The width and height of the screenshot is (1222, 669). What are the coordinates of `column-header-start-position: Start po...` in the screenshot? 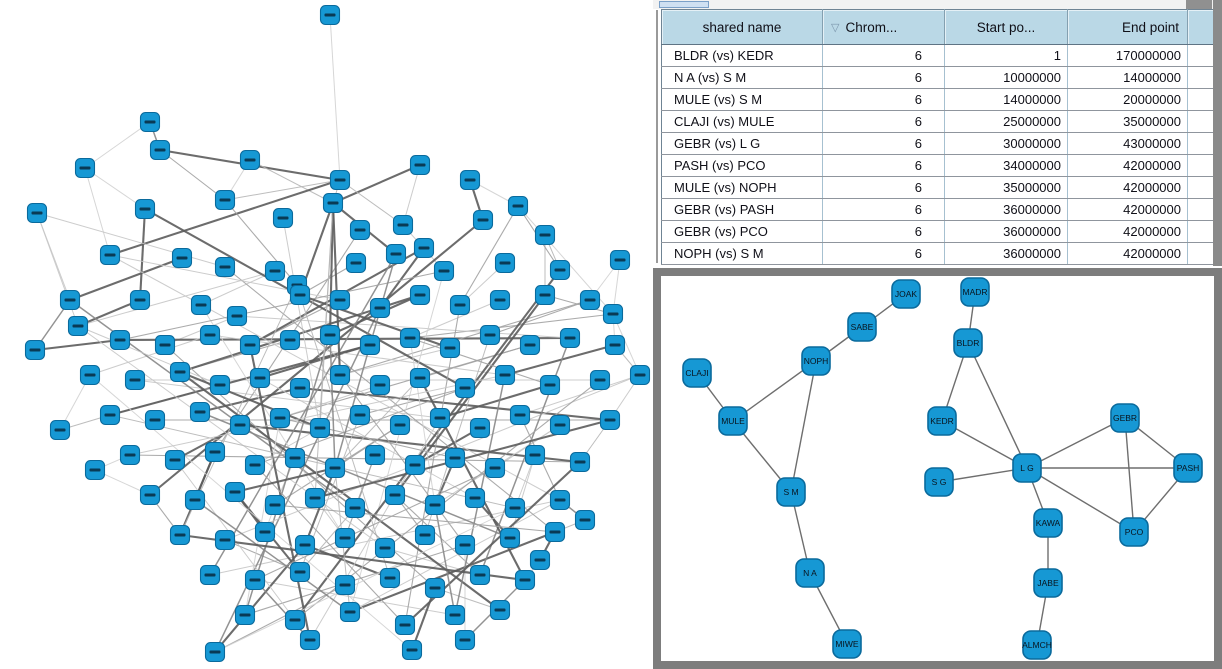 It's located at (1006, 27).